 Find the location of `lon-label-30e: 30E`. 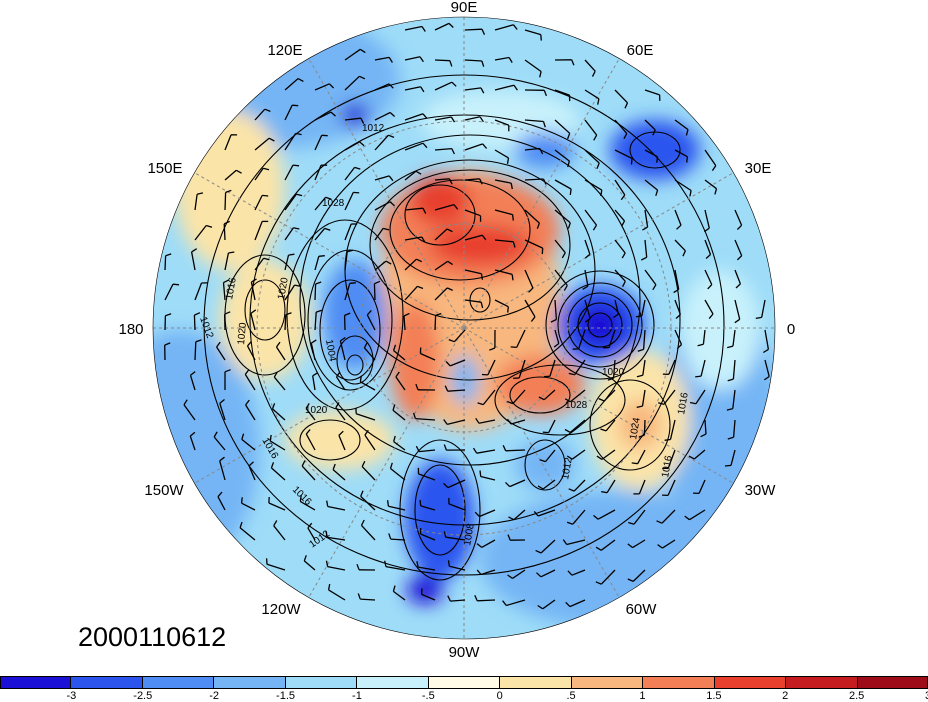

lon-label-30e: 30E is located at coordinates (758, 168).